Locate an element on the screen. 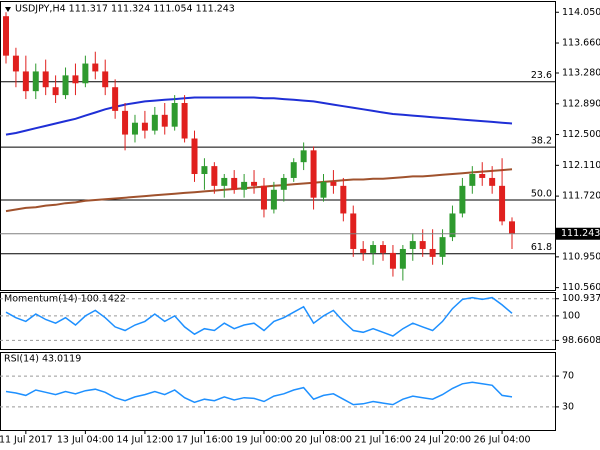 This screenshot has width=600, height=450. y-tick-label: 112.110 is located at coordinates (581, 165).